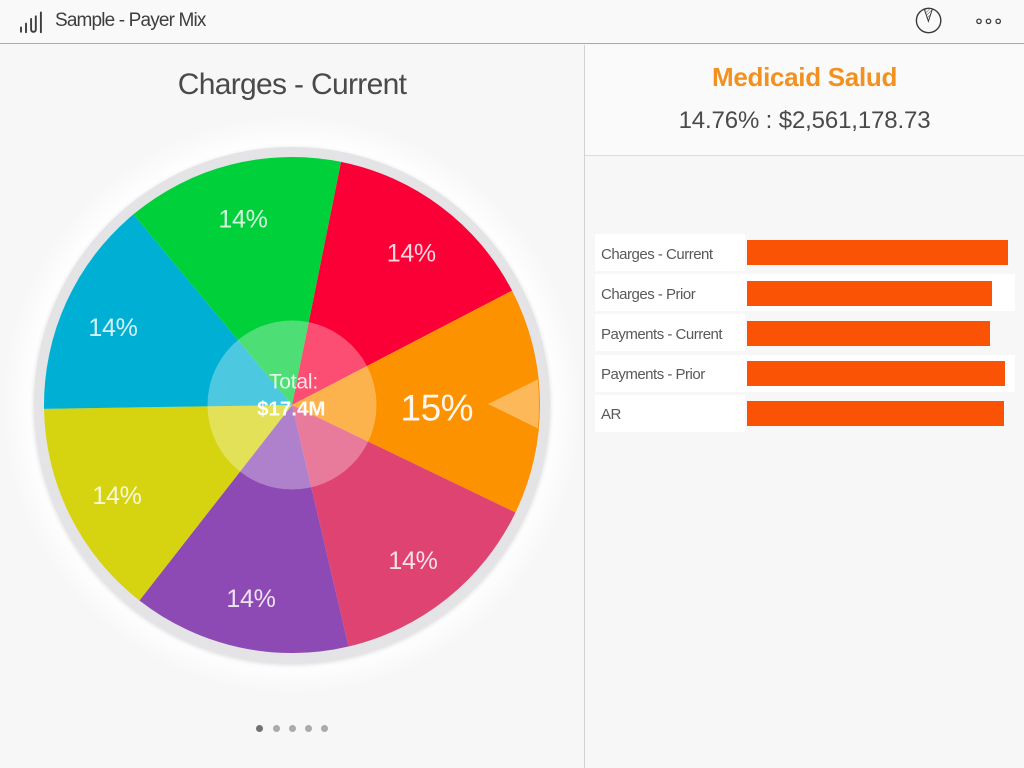 This screenshot has height=768, width=1024. I want to click on svg-text: Total:, so click(293, 381).